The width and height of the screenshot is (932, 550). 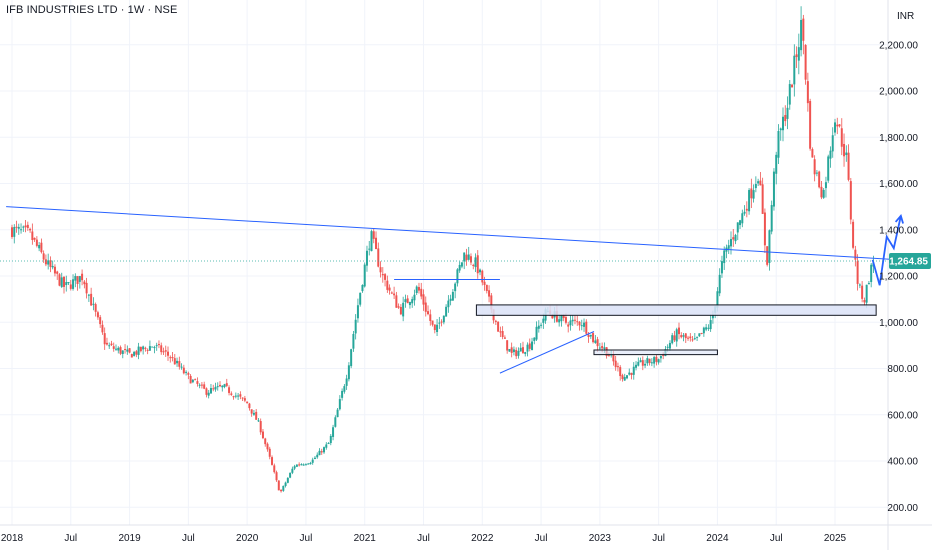 I want to click on base-box, so click(x=655, y=352).